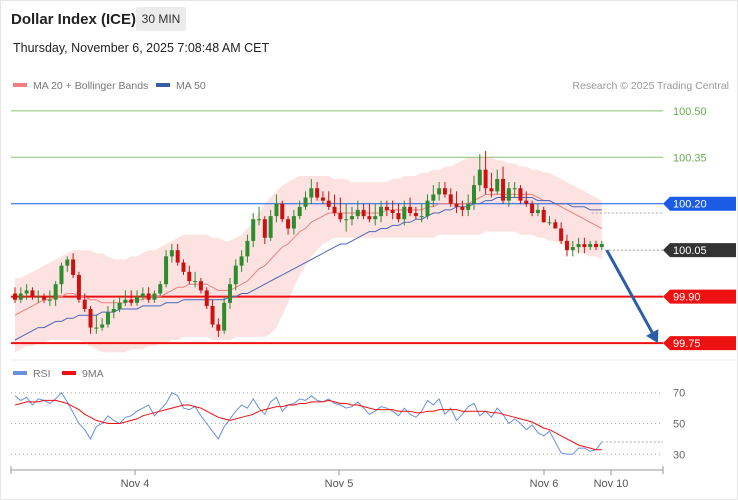 The height and width of the screenshot is (500, 738). What do you see at coordinates (690, 158) in the screenshot?
I see `level-label-100.35: 100.35` at bounding box center [690, 158].